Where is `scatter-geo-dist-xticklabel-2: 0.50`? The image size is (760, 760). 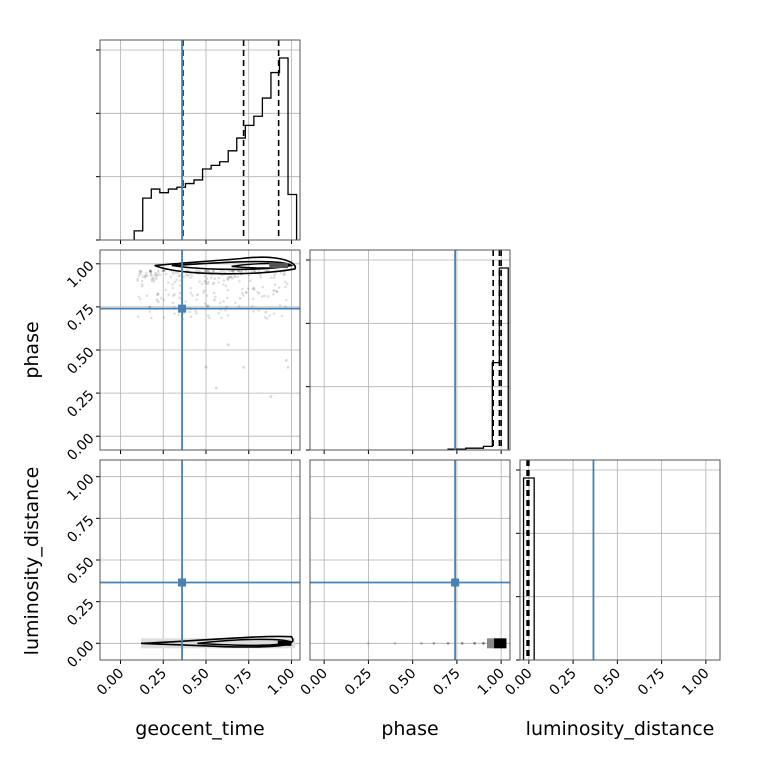 scatter-geo-dist-xticklabel-2: 0.50 is located at coordinates (195, 682).